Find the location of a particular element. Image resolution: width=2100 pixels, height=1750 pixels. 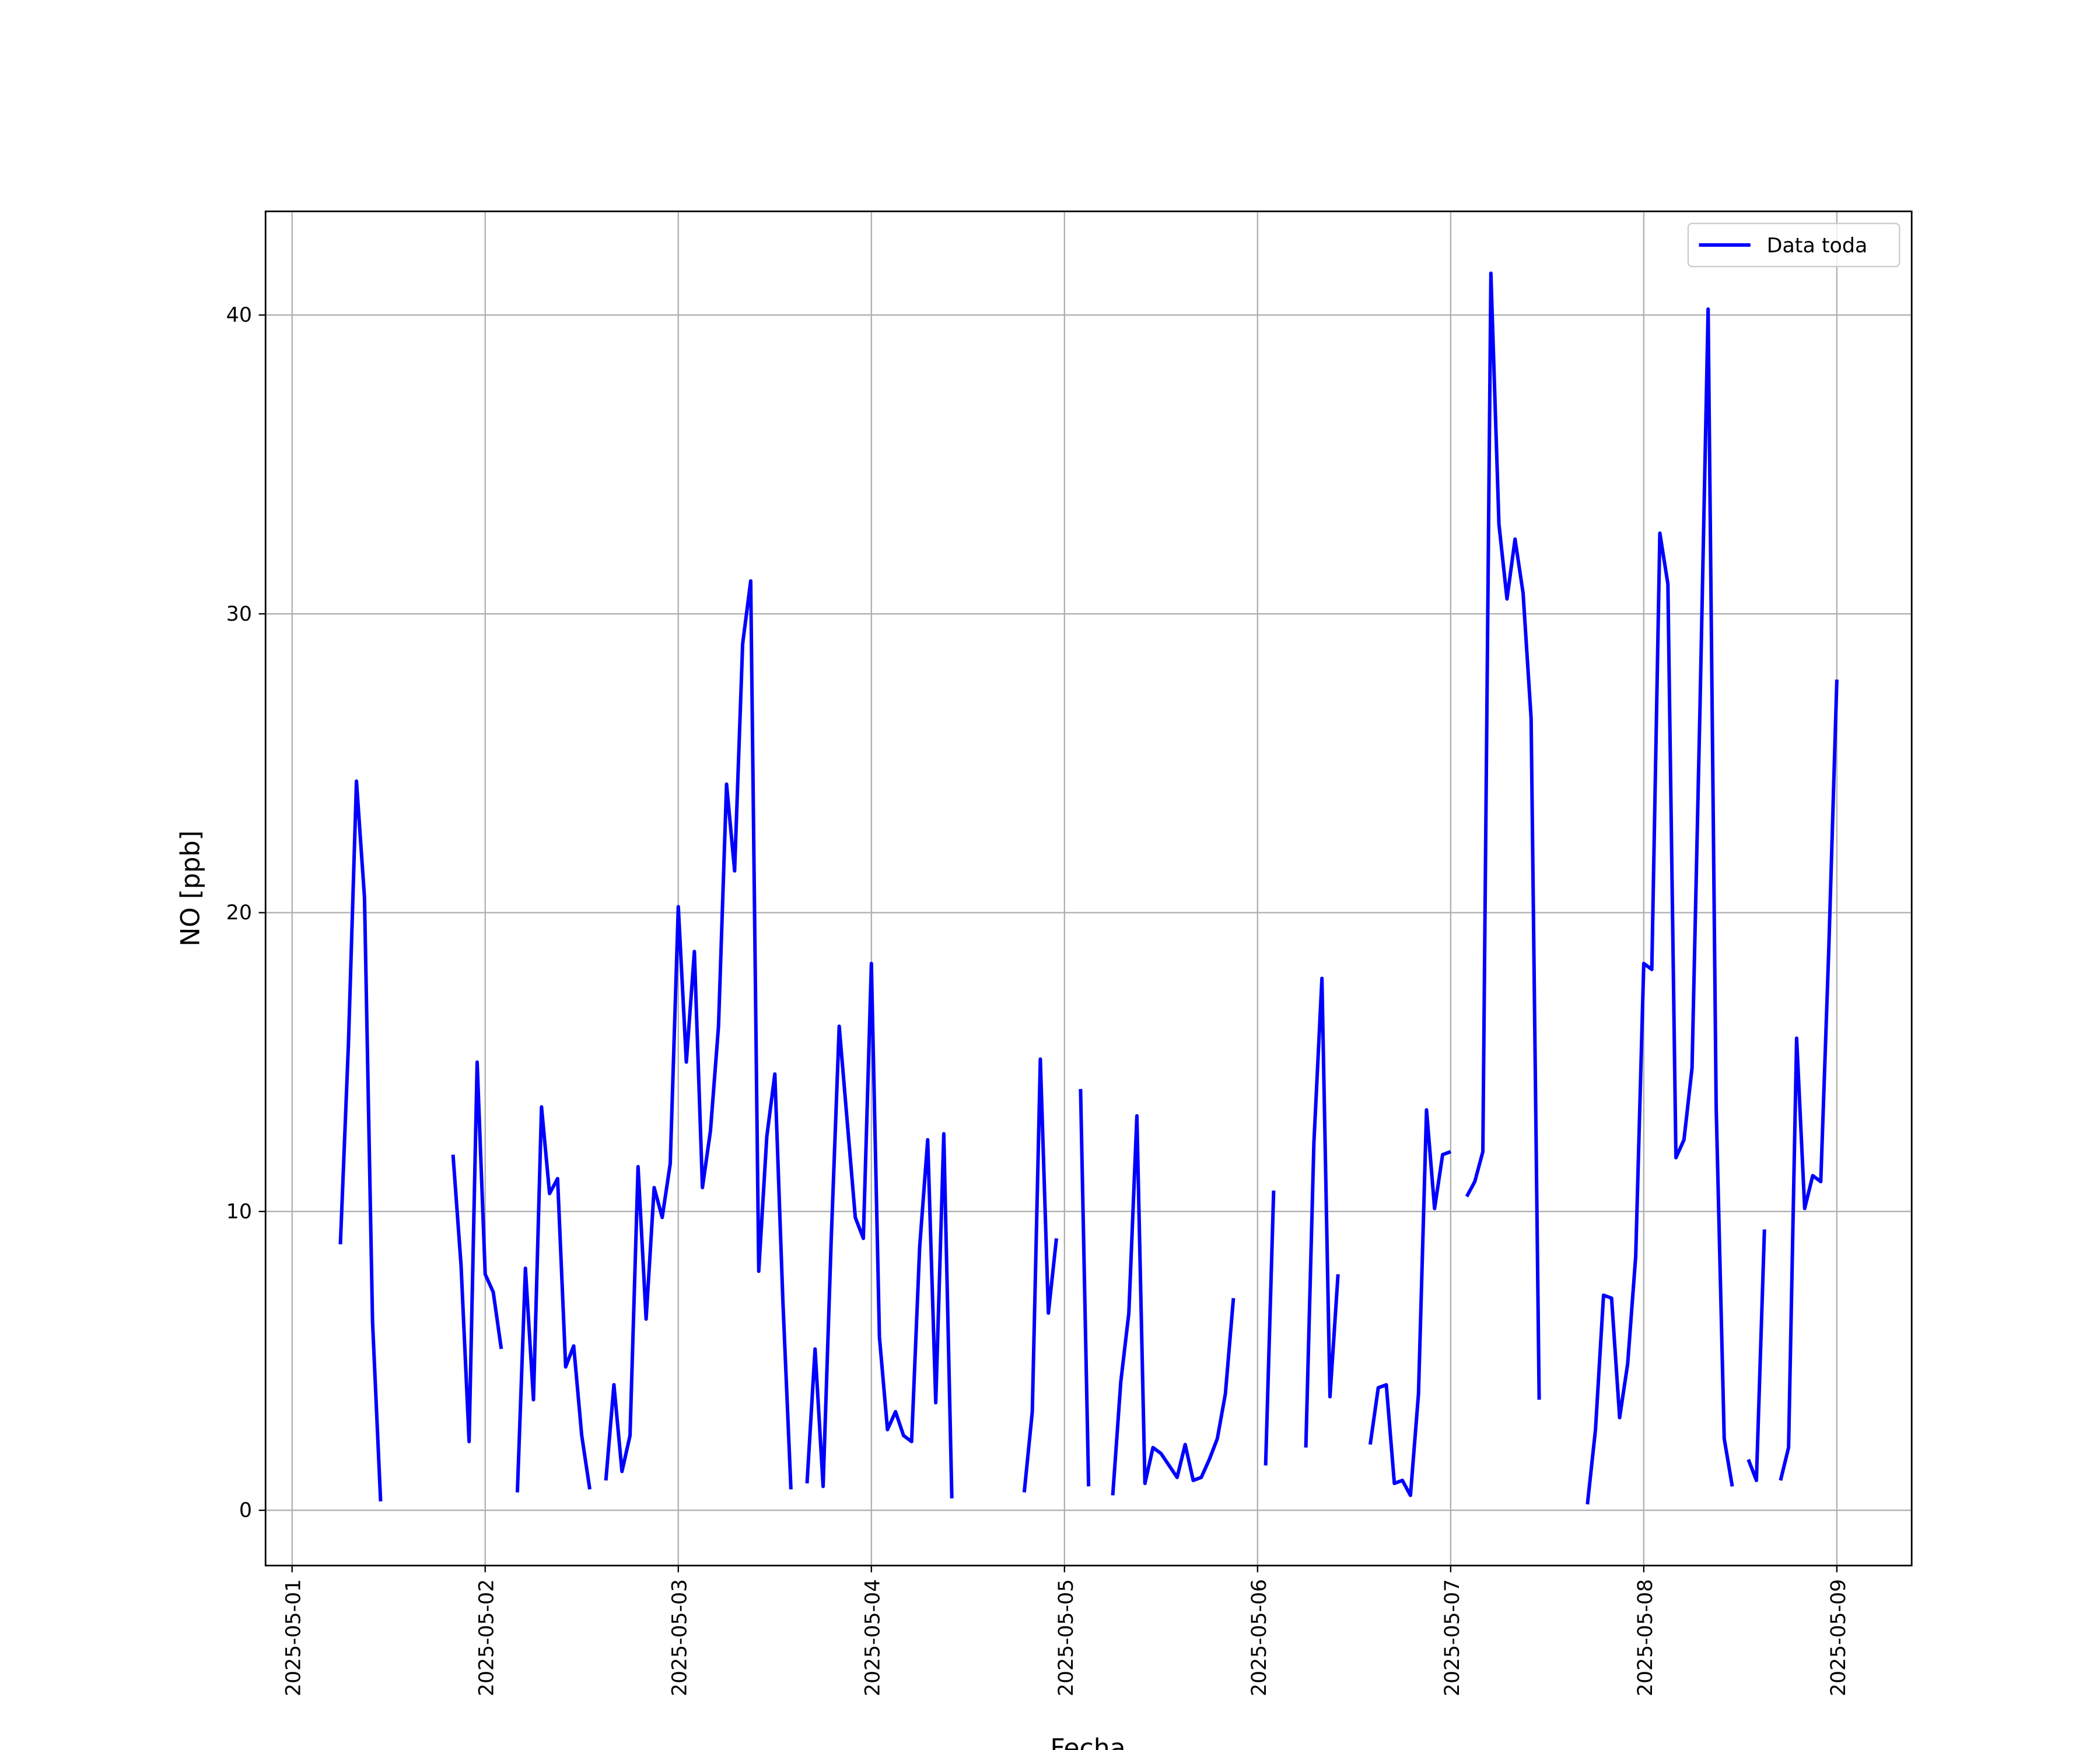

x-tick-label: 2025-05-04 is located at coordinates (873, 1637).